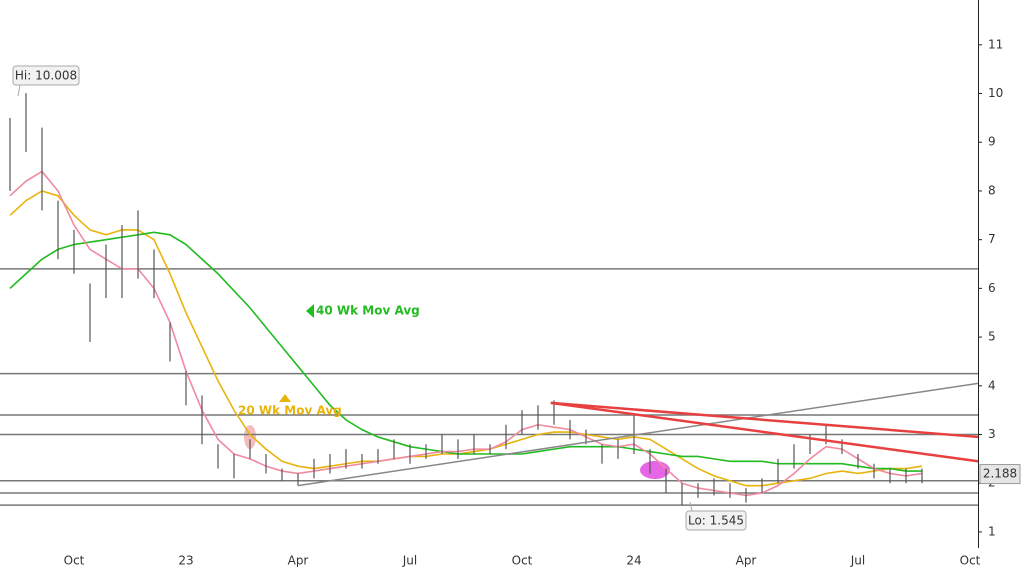  What do you see at coordinates (368, 311) in the screenshot?
I see `ma-label: 40 Wk Mov Avg` at bounding box center [368, 311].